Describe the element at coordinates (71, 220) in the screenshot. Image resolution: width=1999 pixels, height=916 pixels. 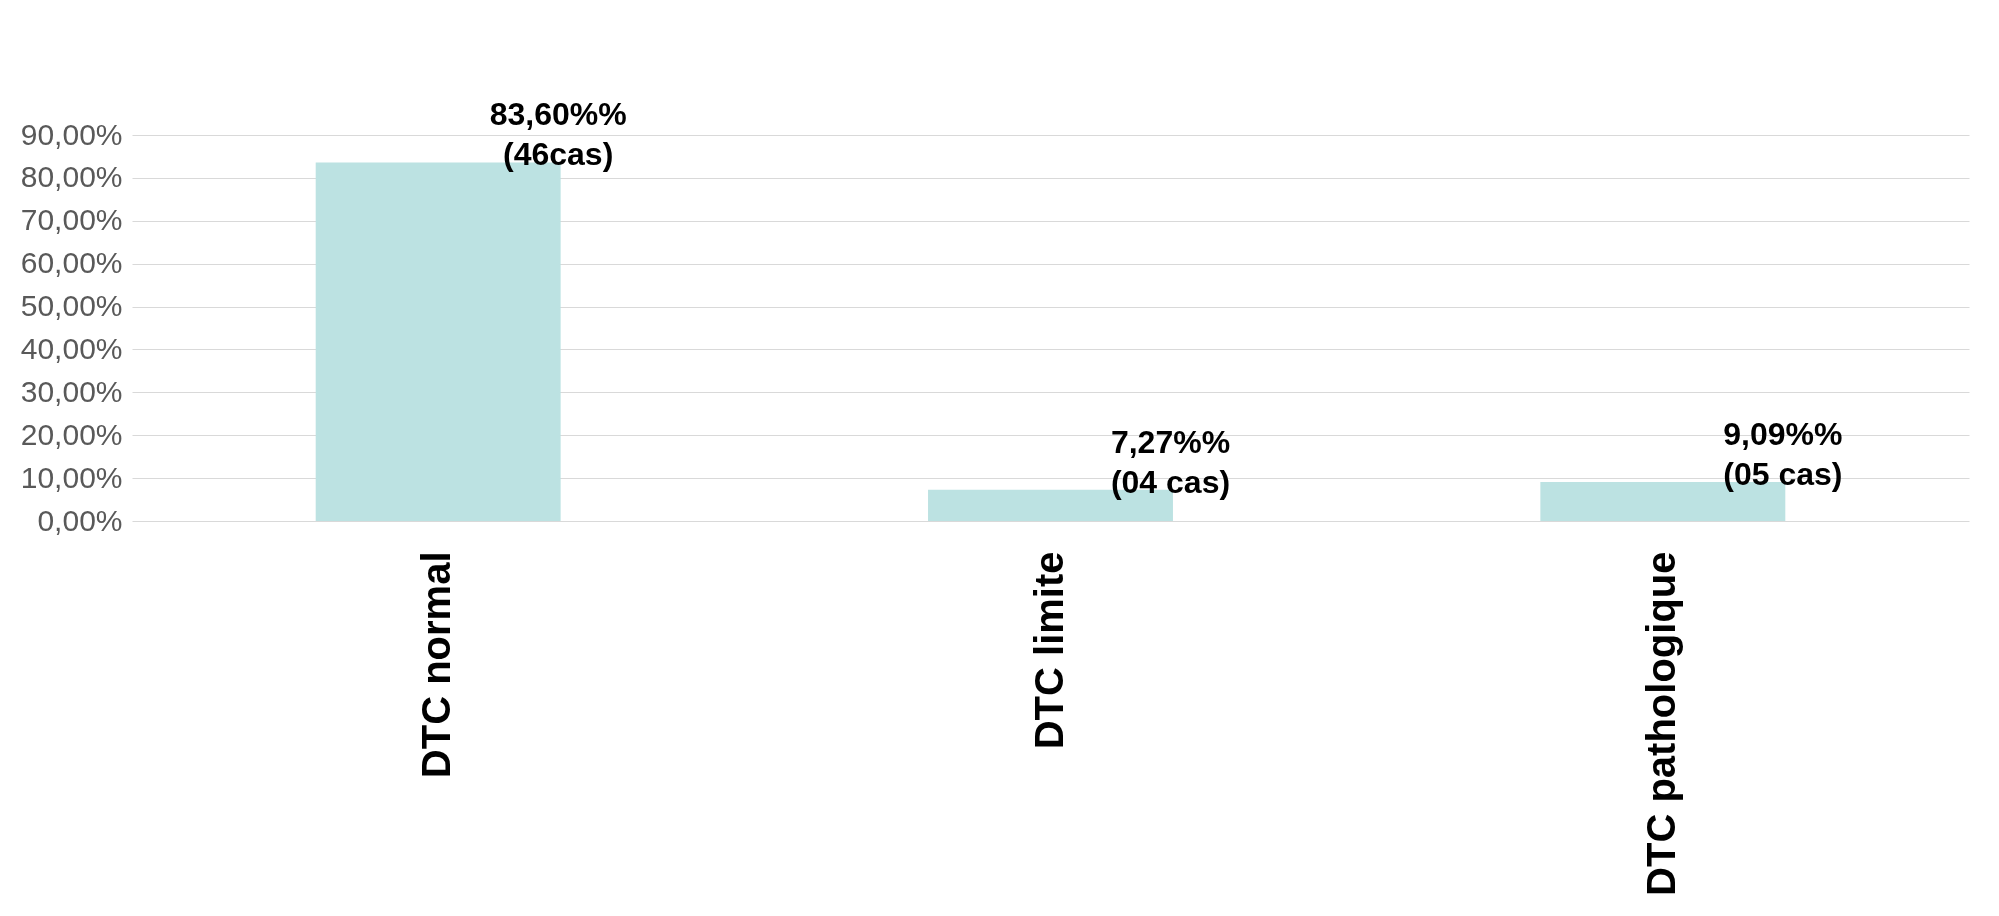
I see `y-tick-label: 70,00%` at that location.